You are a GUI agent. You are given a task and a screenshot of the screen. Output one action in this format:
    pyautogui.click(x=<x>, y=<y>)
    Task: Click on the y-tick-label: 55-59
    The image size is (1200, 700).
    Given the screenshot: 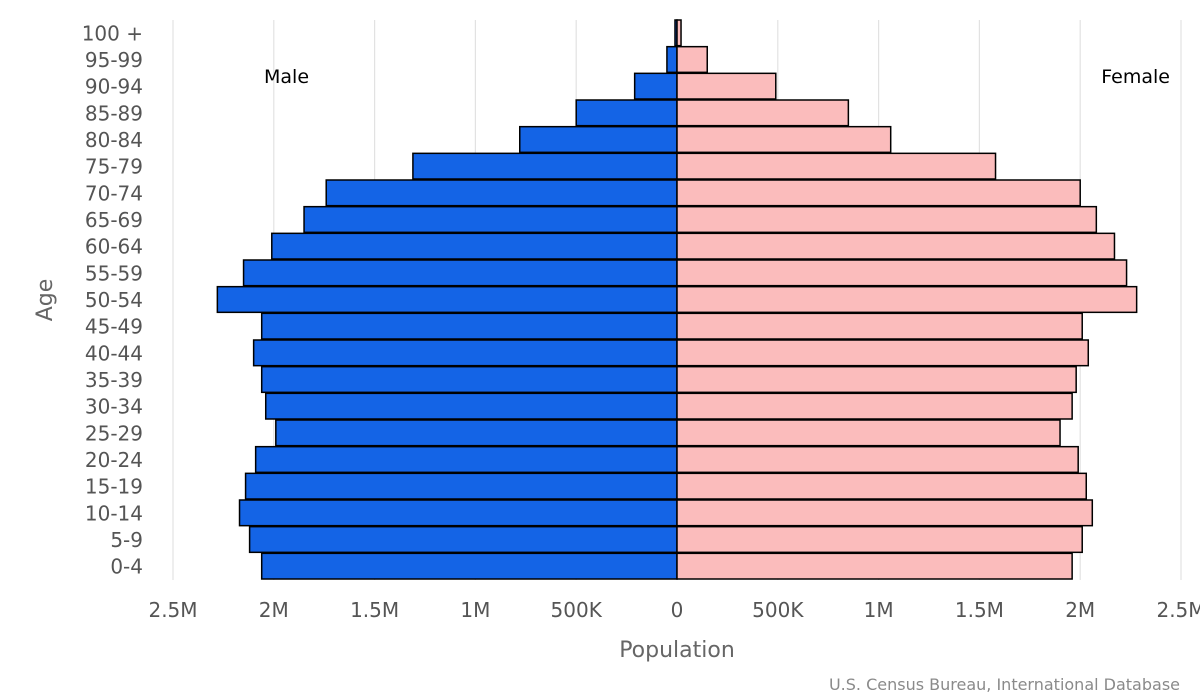 What is the action you would take?
    pyautogui.click(x=114, y=273)
    